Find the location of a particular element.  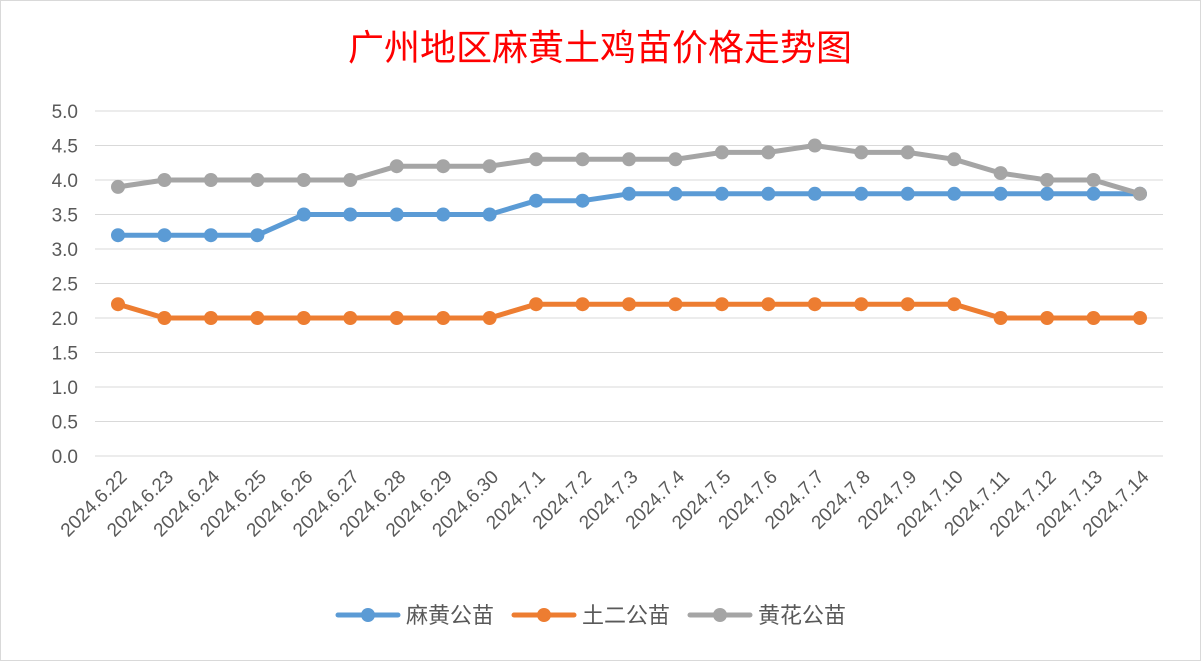

legend-item: 麻黄公苗 is located at coordinates (414, 616).